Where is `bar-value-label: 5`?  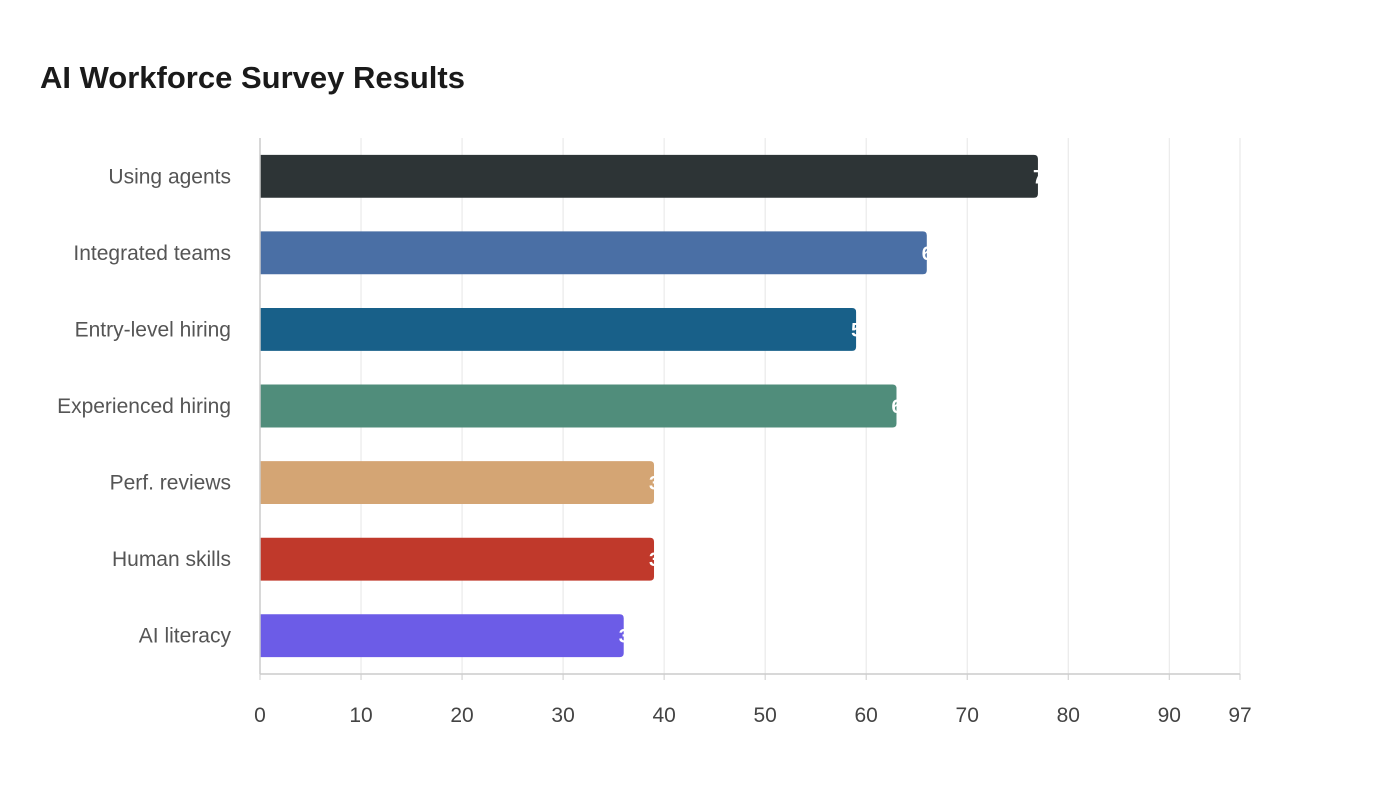 bar-value-label: 5 is located at coordinates (856, 330).